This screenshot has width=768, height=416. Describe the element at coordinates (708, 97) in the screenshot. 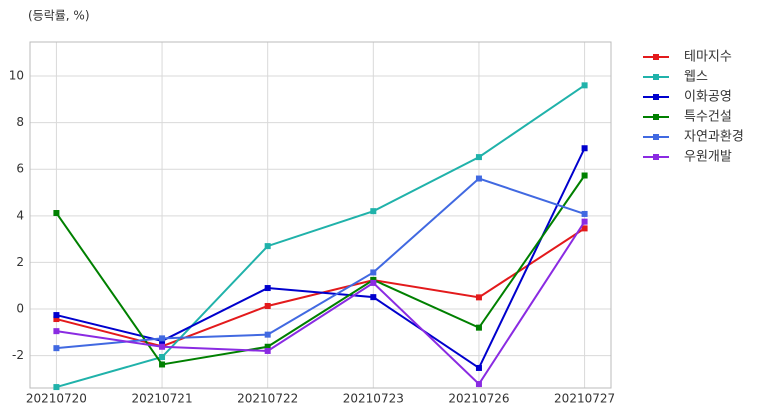

I see `legend-label: 이화공영` at that location.